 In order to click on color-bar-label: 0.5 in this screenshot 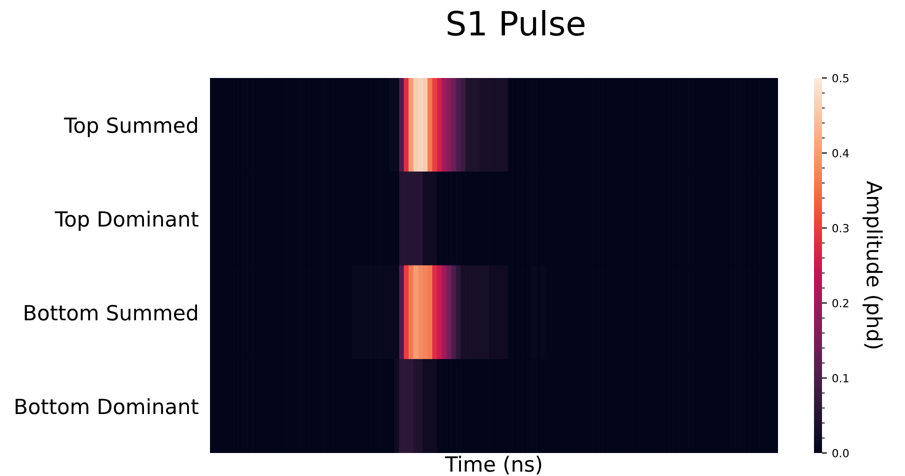, I will do `click(840, 78)`.